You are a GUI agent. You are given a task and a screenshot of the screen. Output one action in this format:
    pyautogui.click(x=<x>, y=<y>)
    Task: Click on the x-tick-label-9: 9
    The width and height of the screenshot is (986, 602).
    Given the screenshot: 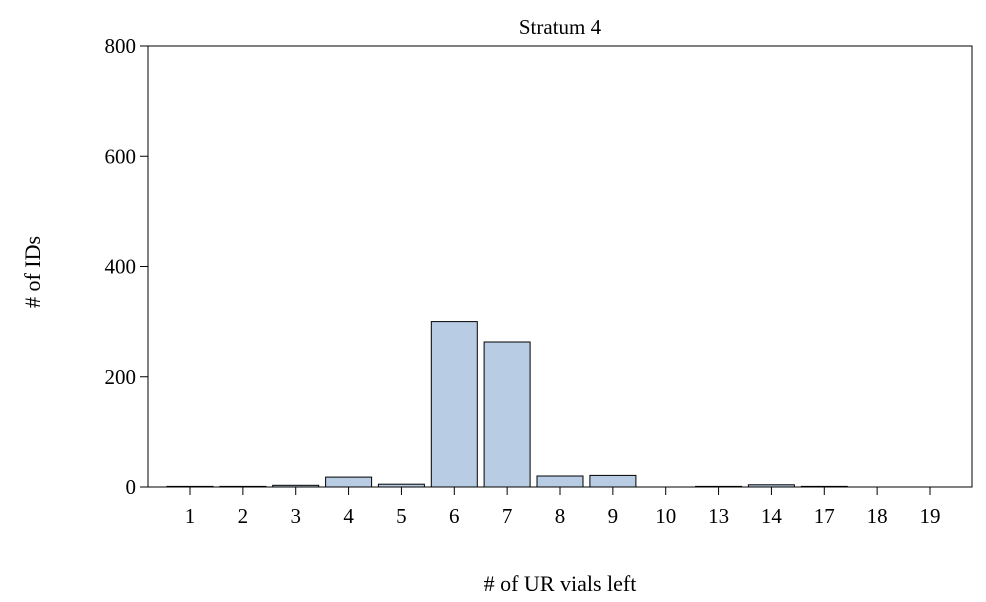 What is the action you would take?
    pyautogui.click(x=613, y=516)
    